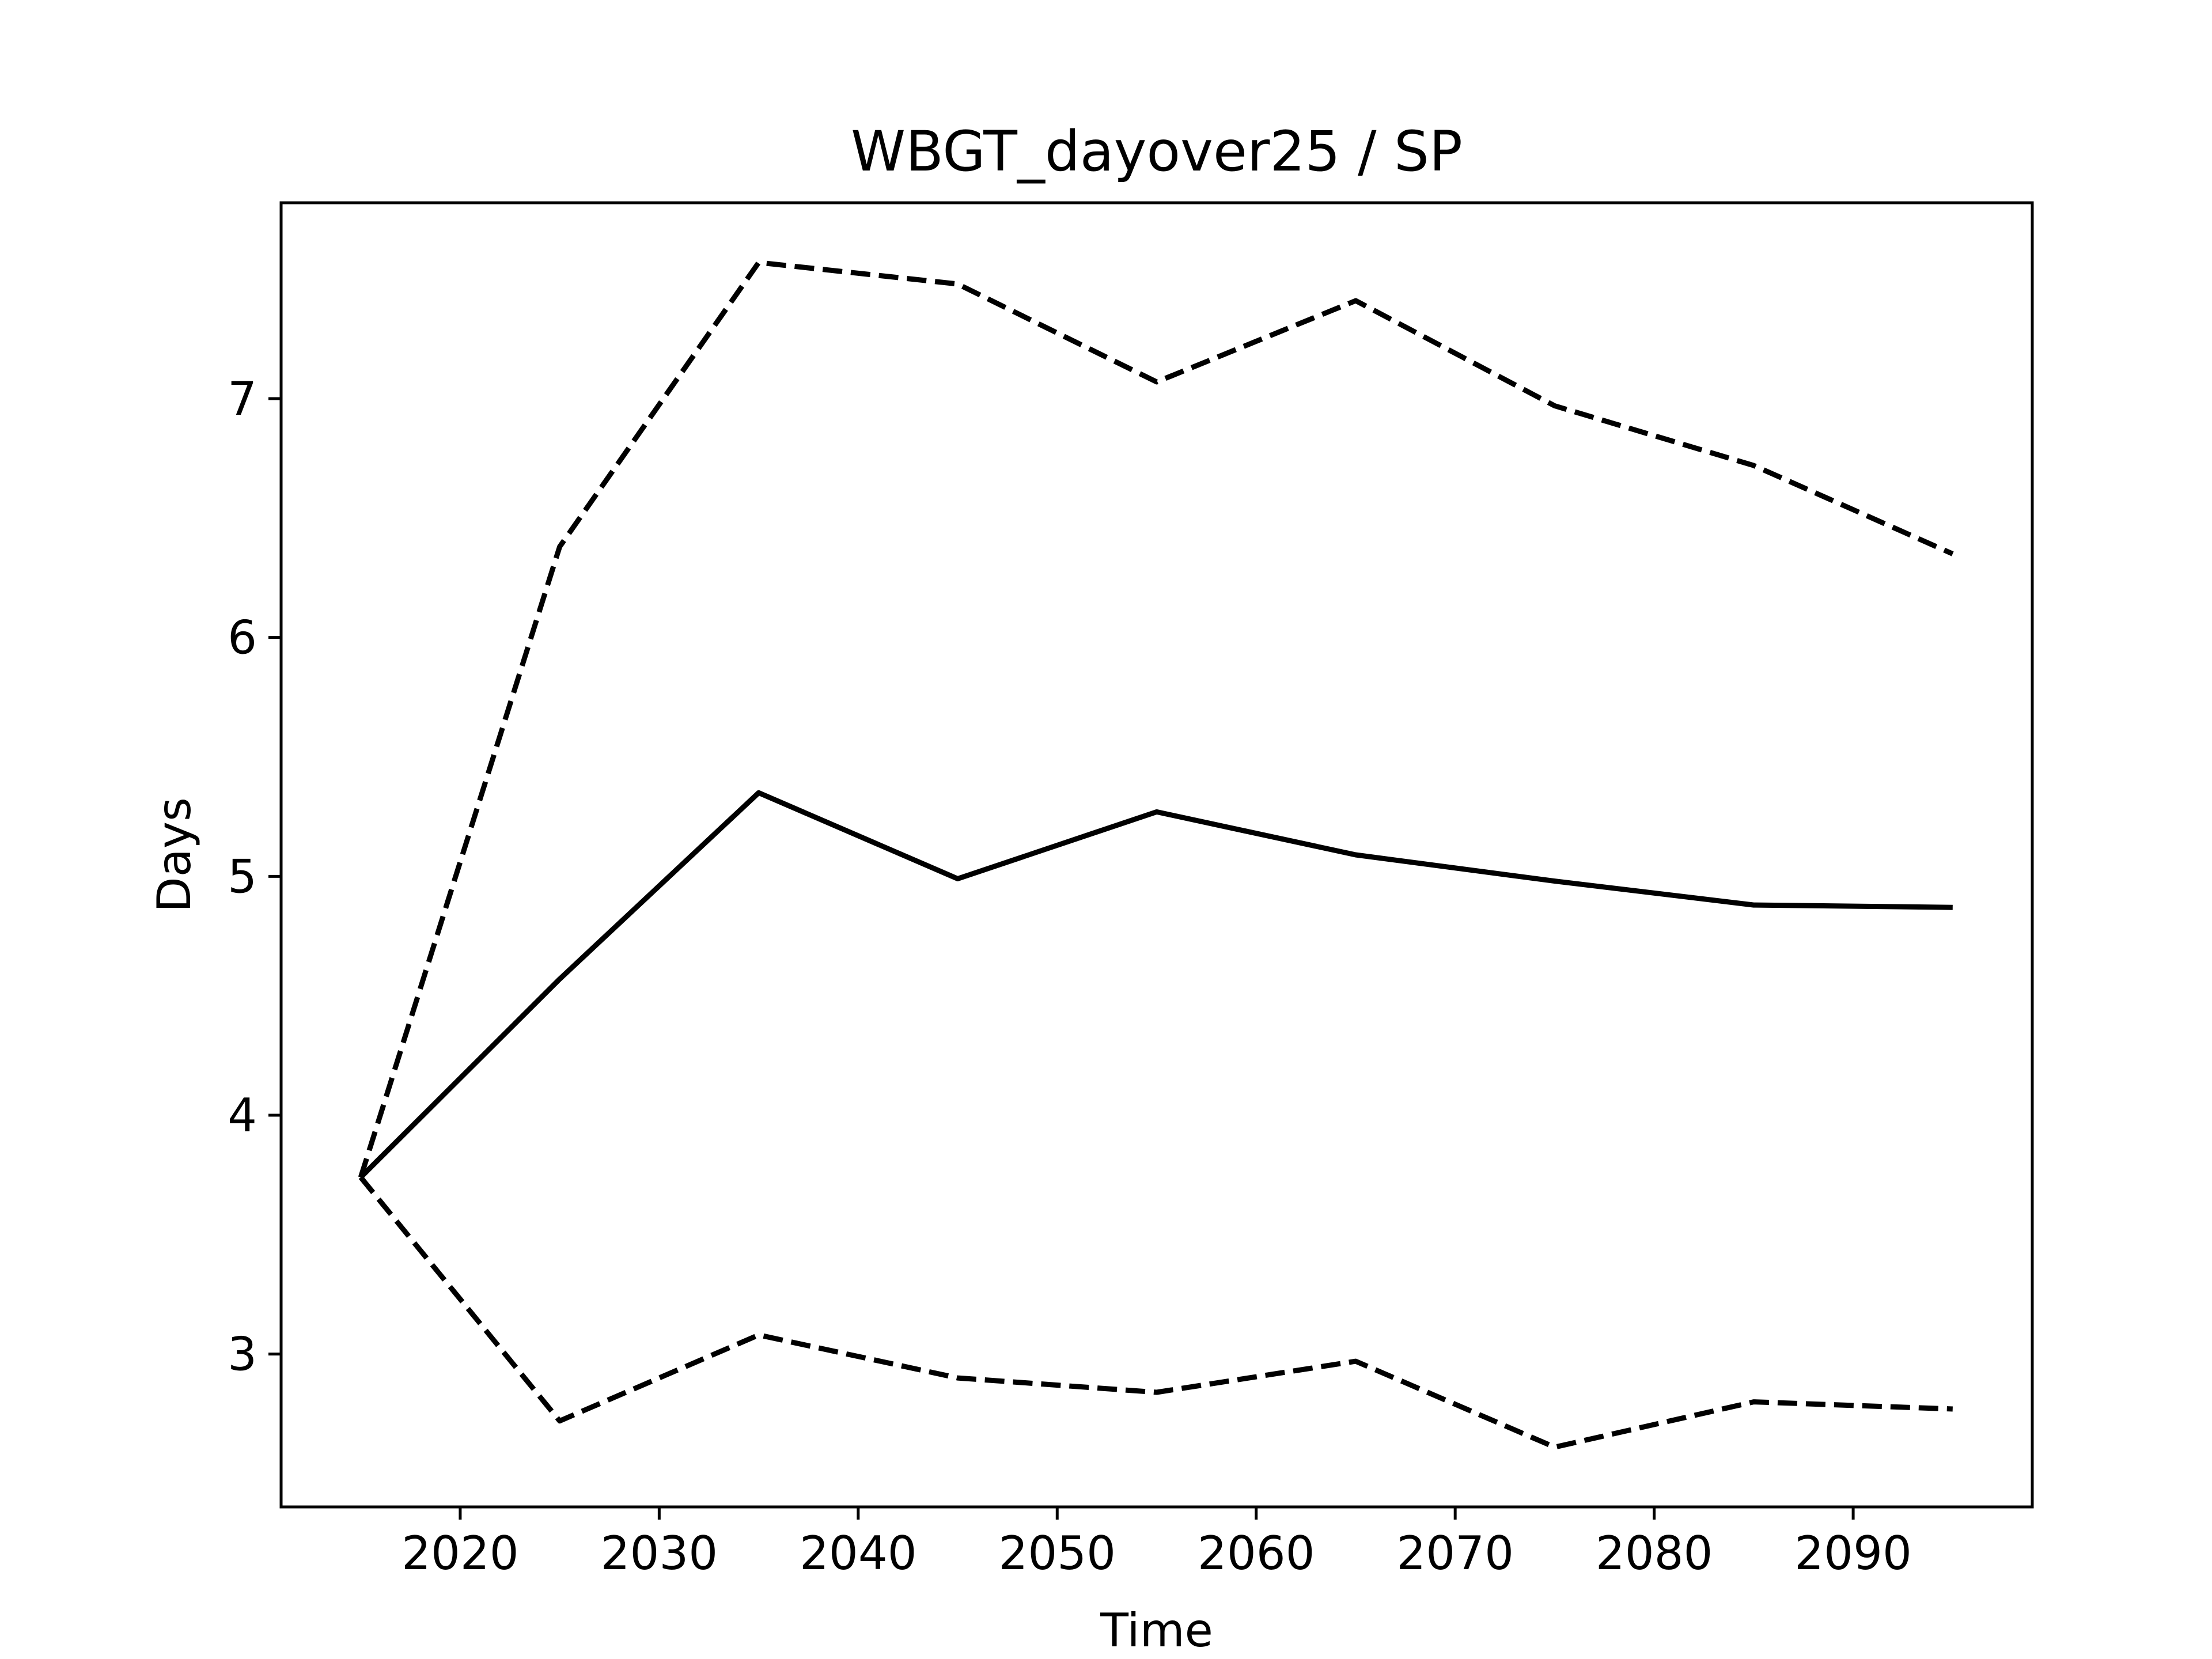 This screenshot has width=2212, height=1659. I want to click on x-tick-label: 2050, so click(1057, 1553).